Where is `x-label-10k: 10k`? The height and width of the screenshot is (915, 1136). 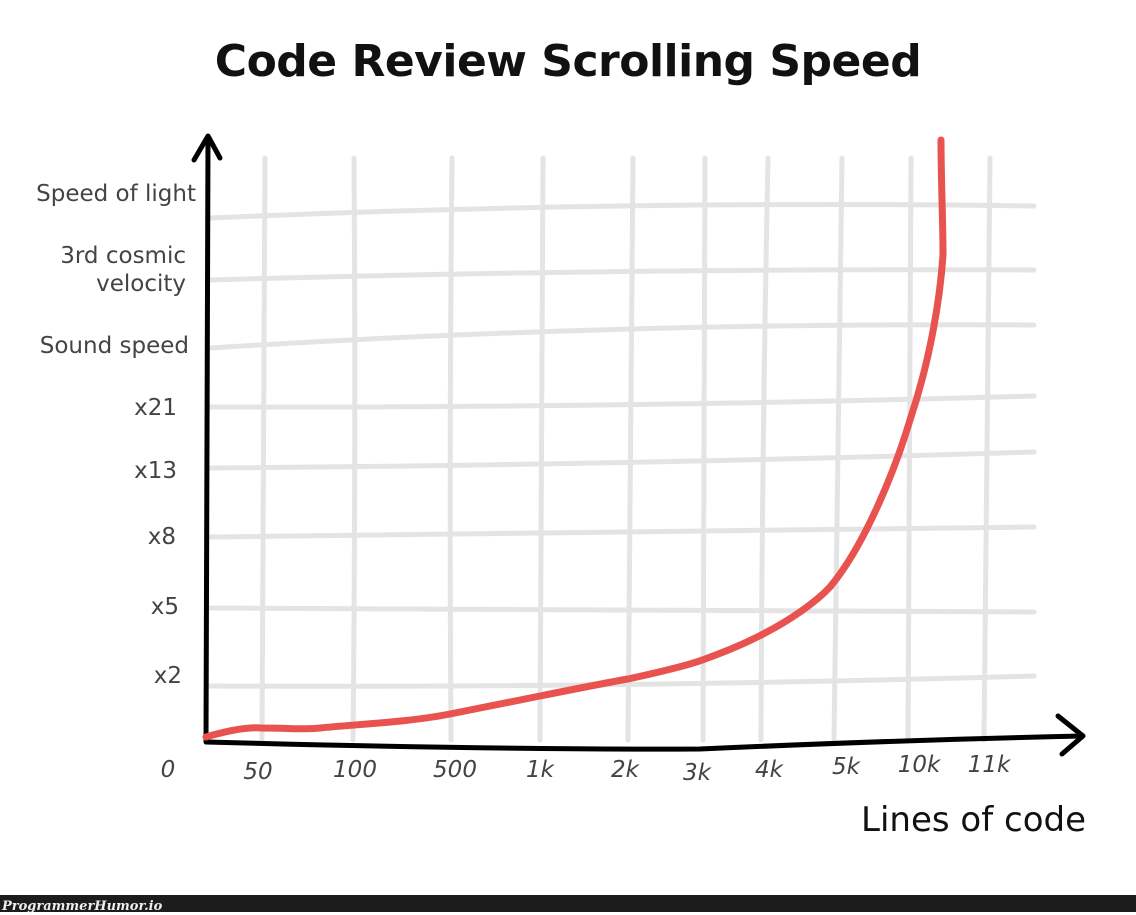 x-label-10k: 10k is located at coordinates (919, 765).